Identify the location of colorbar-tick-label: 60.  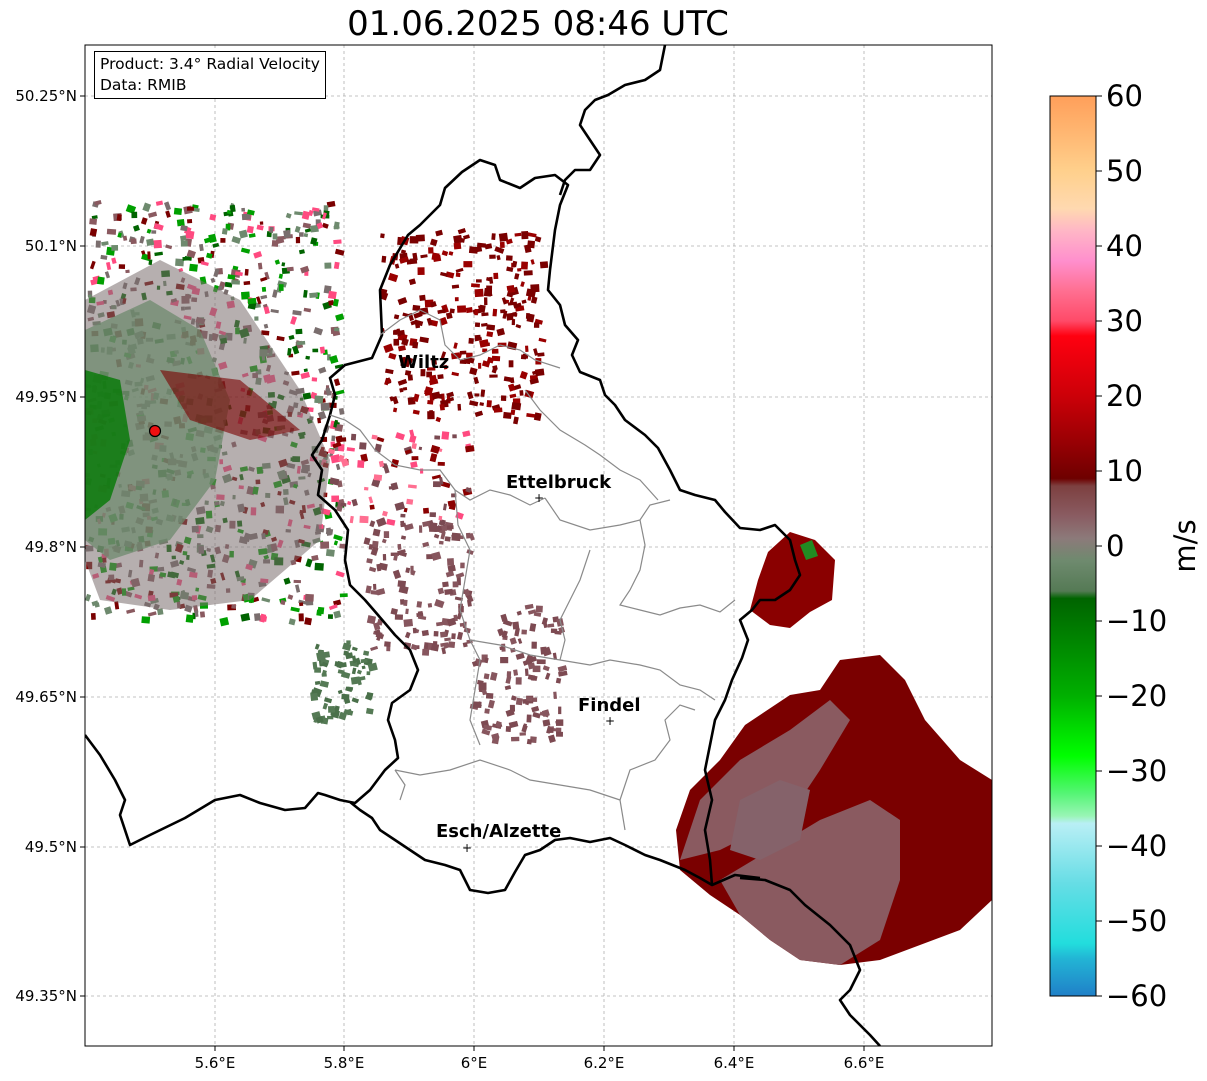
(1124, 96).